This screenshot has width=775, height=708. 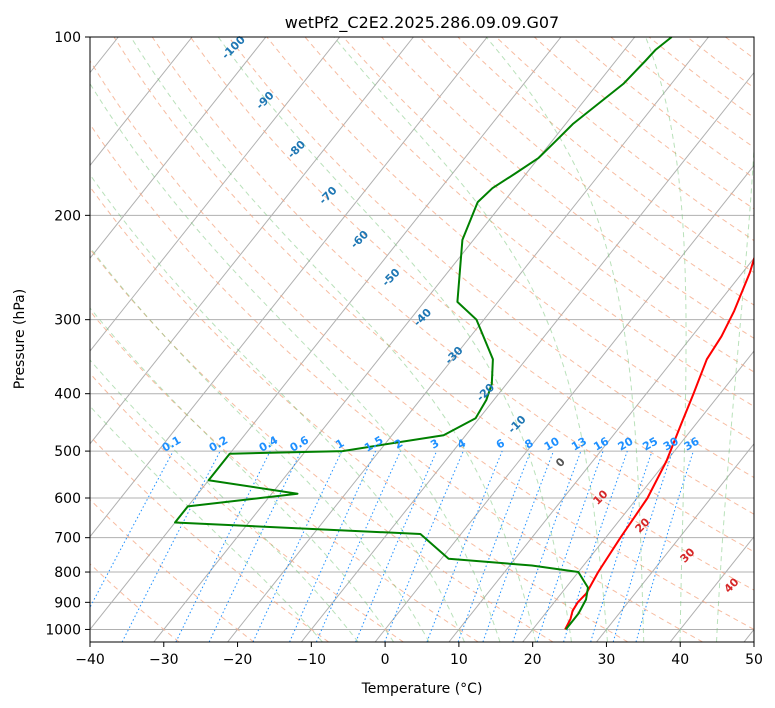 What do you see at coordinates (67, 573) in the screenshot?
I see `y-tick-label: 800` at bounding box center [67, 573].